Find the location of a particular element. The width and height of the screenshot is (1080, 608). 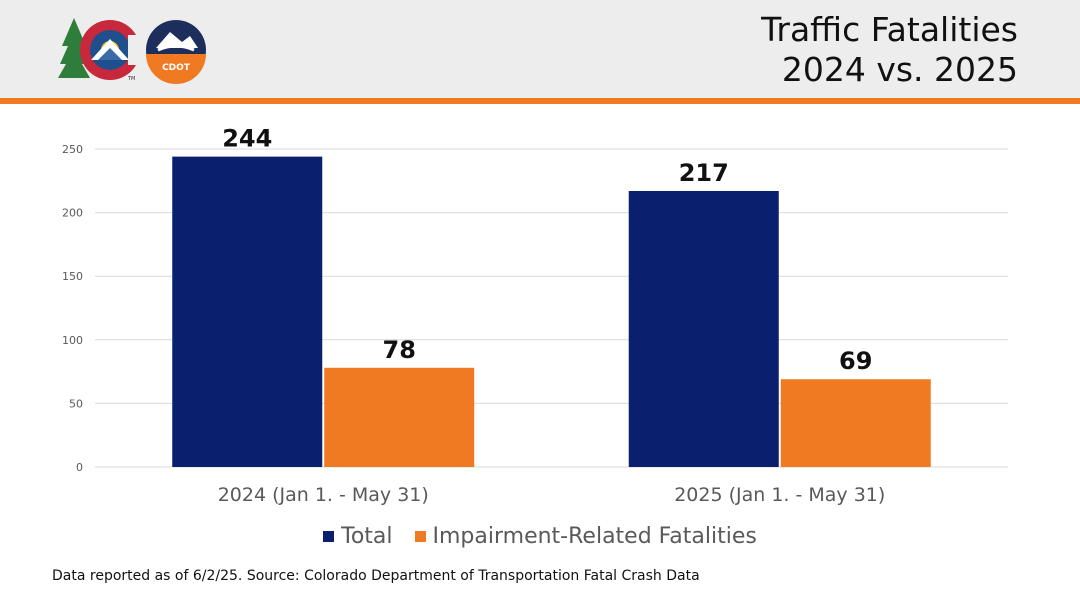

legend-item: Impairment-Related Fatalities is located at coordinates (585, 536).